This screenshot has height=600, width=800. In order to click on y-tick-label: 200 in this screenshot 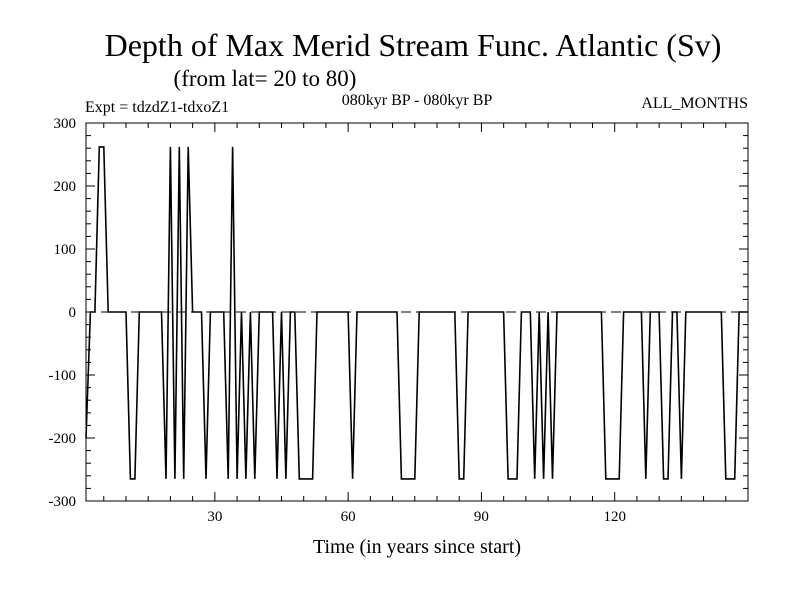, I will do `click(65, 187)`.